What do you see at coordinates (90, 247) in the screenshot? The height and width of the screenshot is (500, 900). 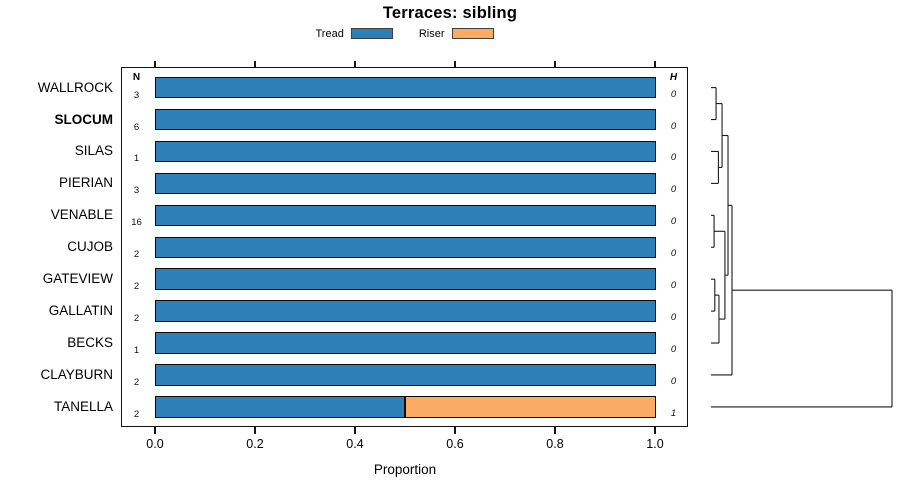 I see `row-label: CUJOB` at bounding box center [90, 247].